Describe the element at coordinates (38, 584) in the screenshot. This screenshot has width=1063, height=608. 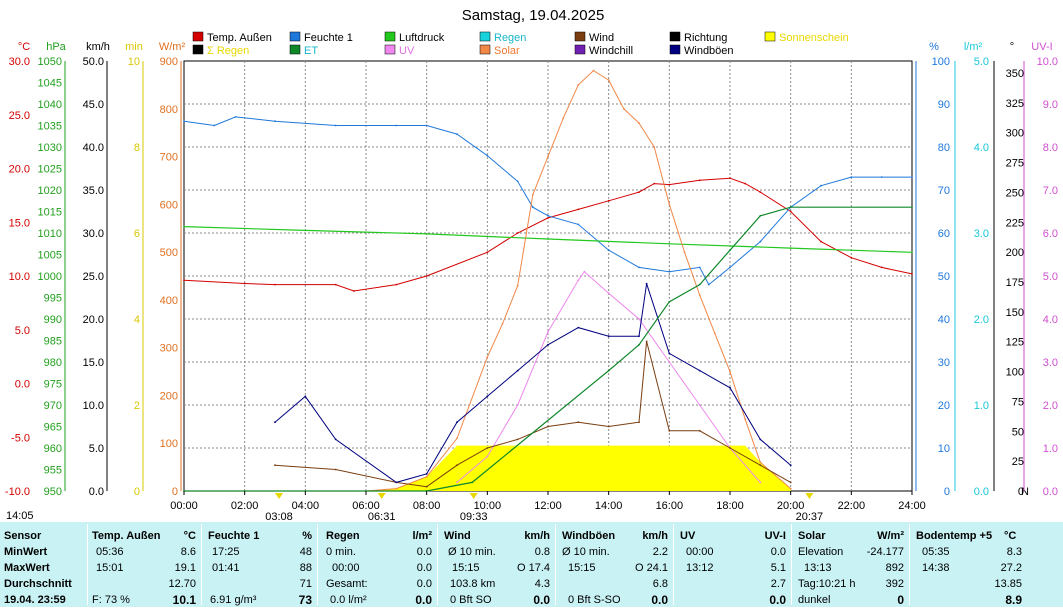
I see `row-label-avg: Durchschnitt` at that location.